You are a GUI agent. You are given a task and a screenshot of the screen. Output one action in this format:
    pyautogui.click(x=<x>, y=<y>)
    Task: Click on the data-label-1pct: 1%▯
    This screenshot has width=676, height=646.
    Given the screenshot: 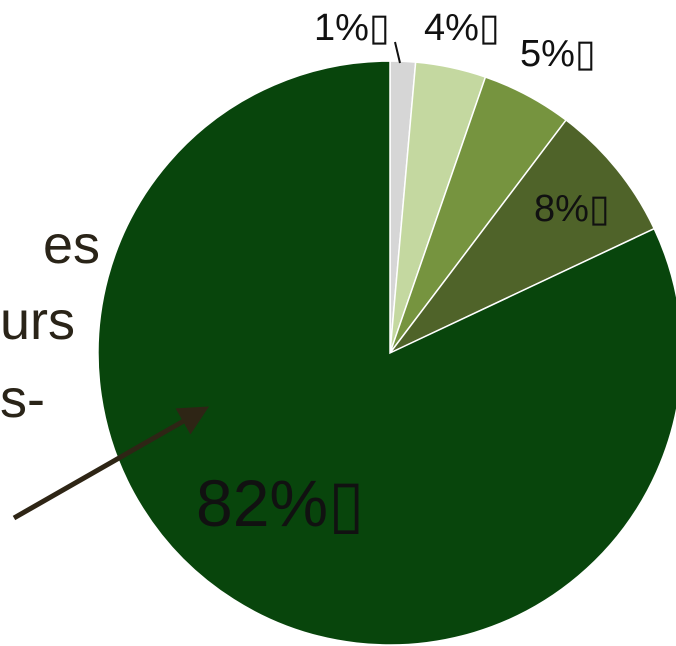 What is the action you would take?
    pyautogui.click(x=352, y=28)
    